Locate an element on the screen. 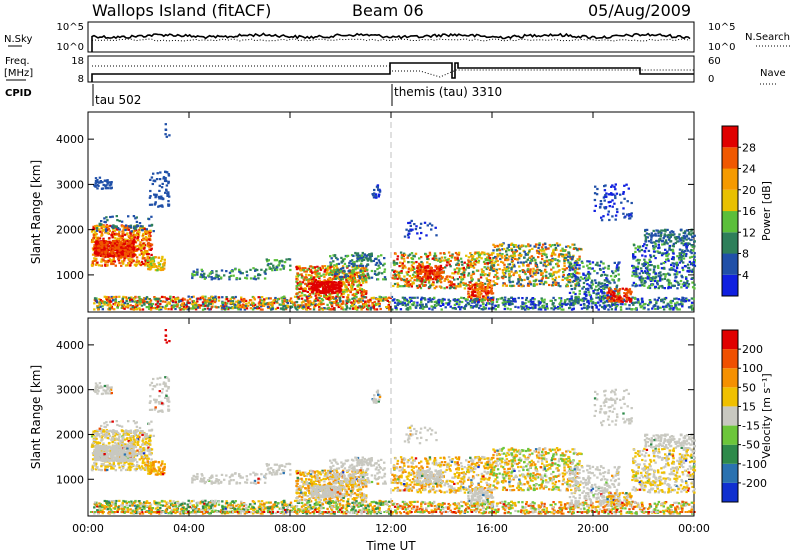 This screenshot has height=554, width=800. search-tick-bottom: 10^0 is located at coordinates (721, 47).